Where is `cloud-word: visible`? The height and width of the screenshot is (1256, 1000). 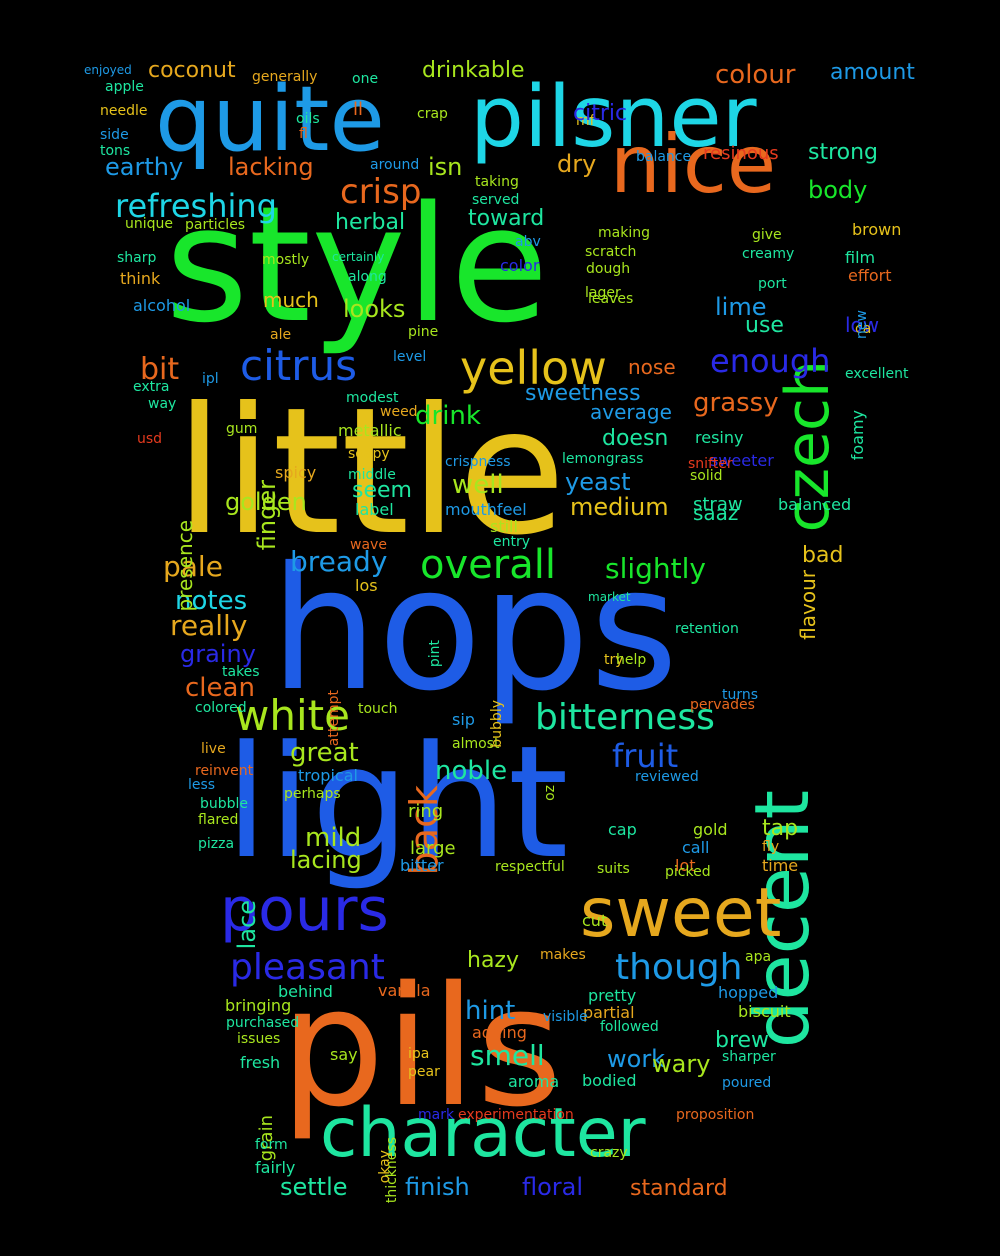
cloud-word: visible is located at coordinates (565, 1017).